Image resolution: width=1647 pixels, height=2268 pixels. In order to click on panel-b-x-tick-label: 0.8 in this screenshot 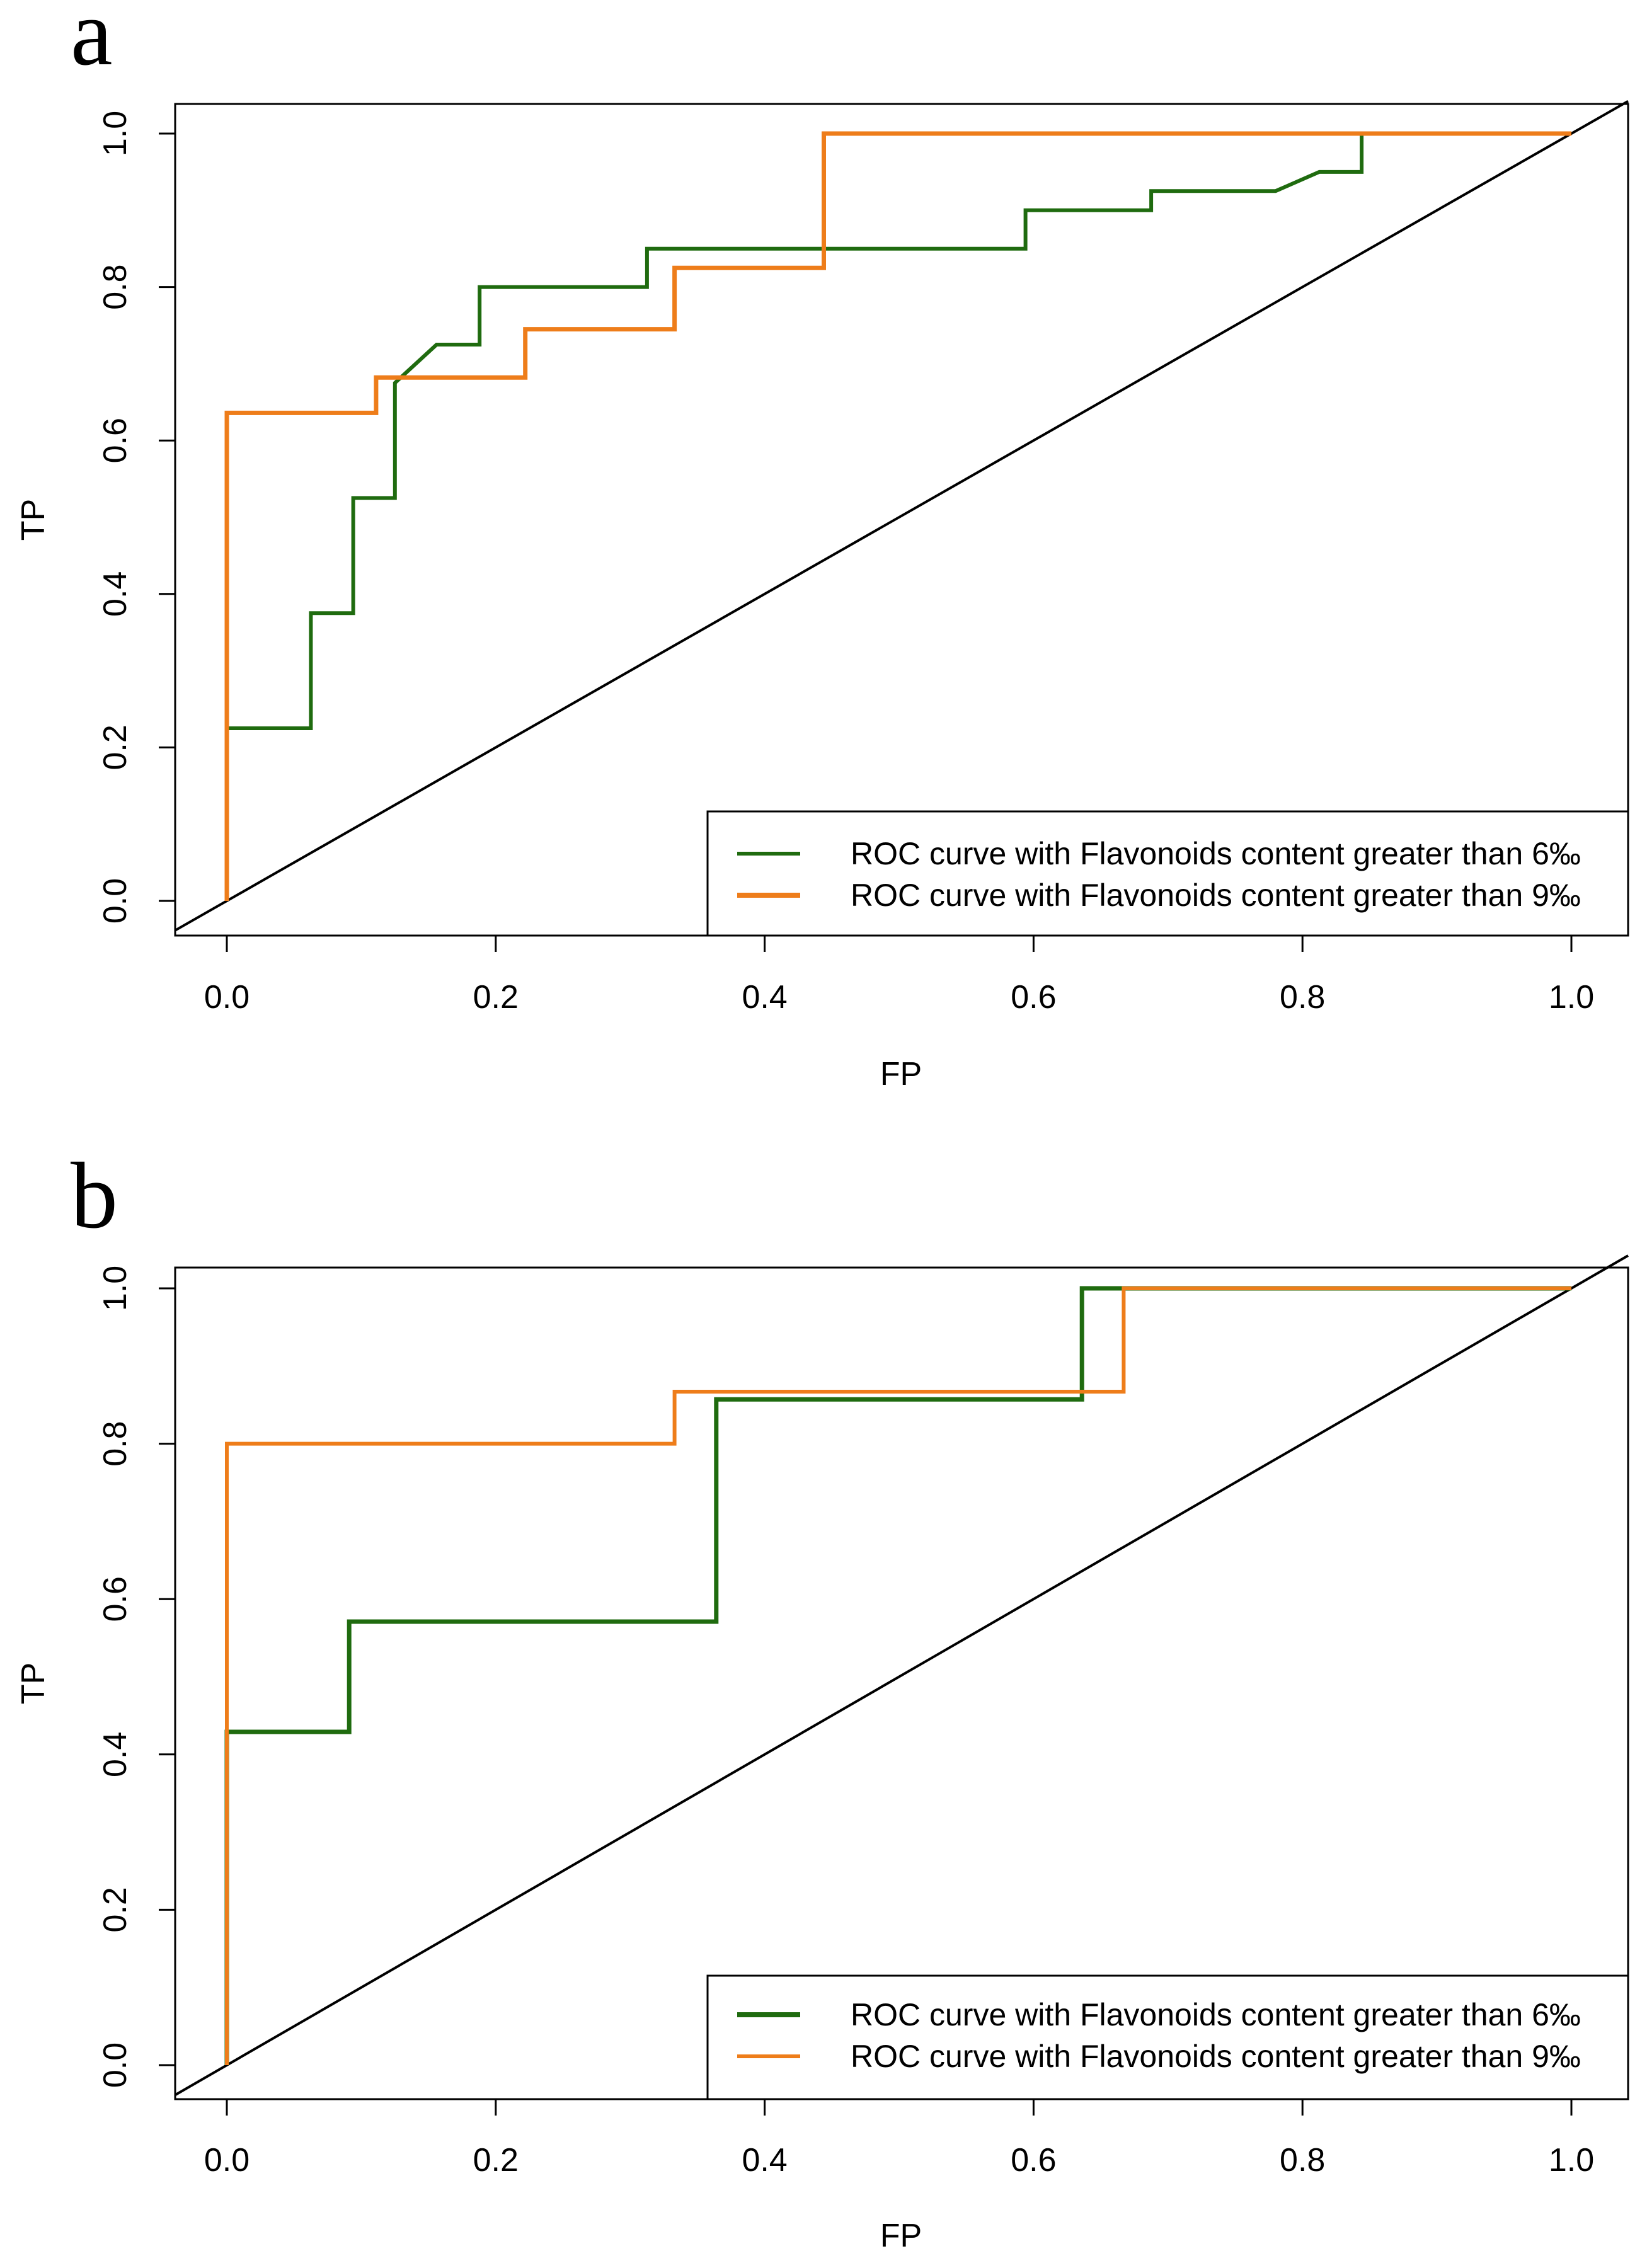, I will do `click(1302, 2160)`.